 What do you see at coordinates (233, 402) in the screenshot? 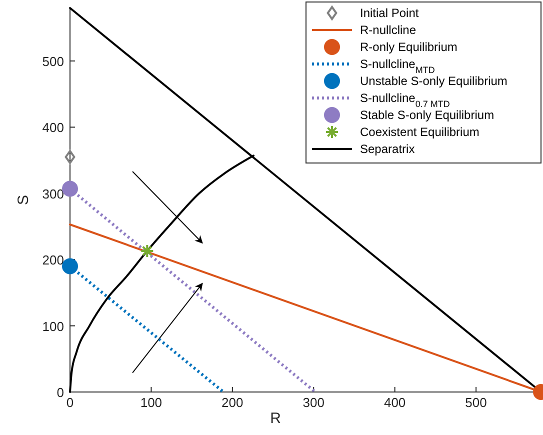
I see `x-tick-label: 200` at bounding box center [233, 402].